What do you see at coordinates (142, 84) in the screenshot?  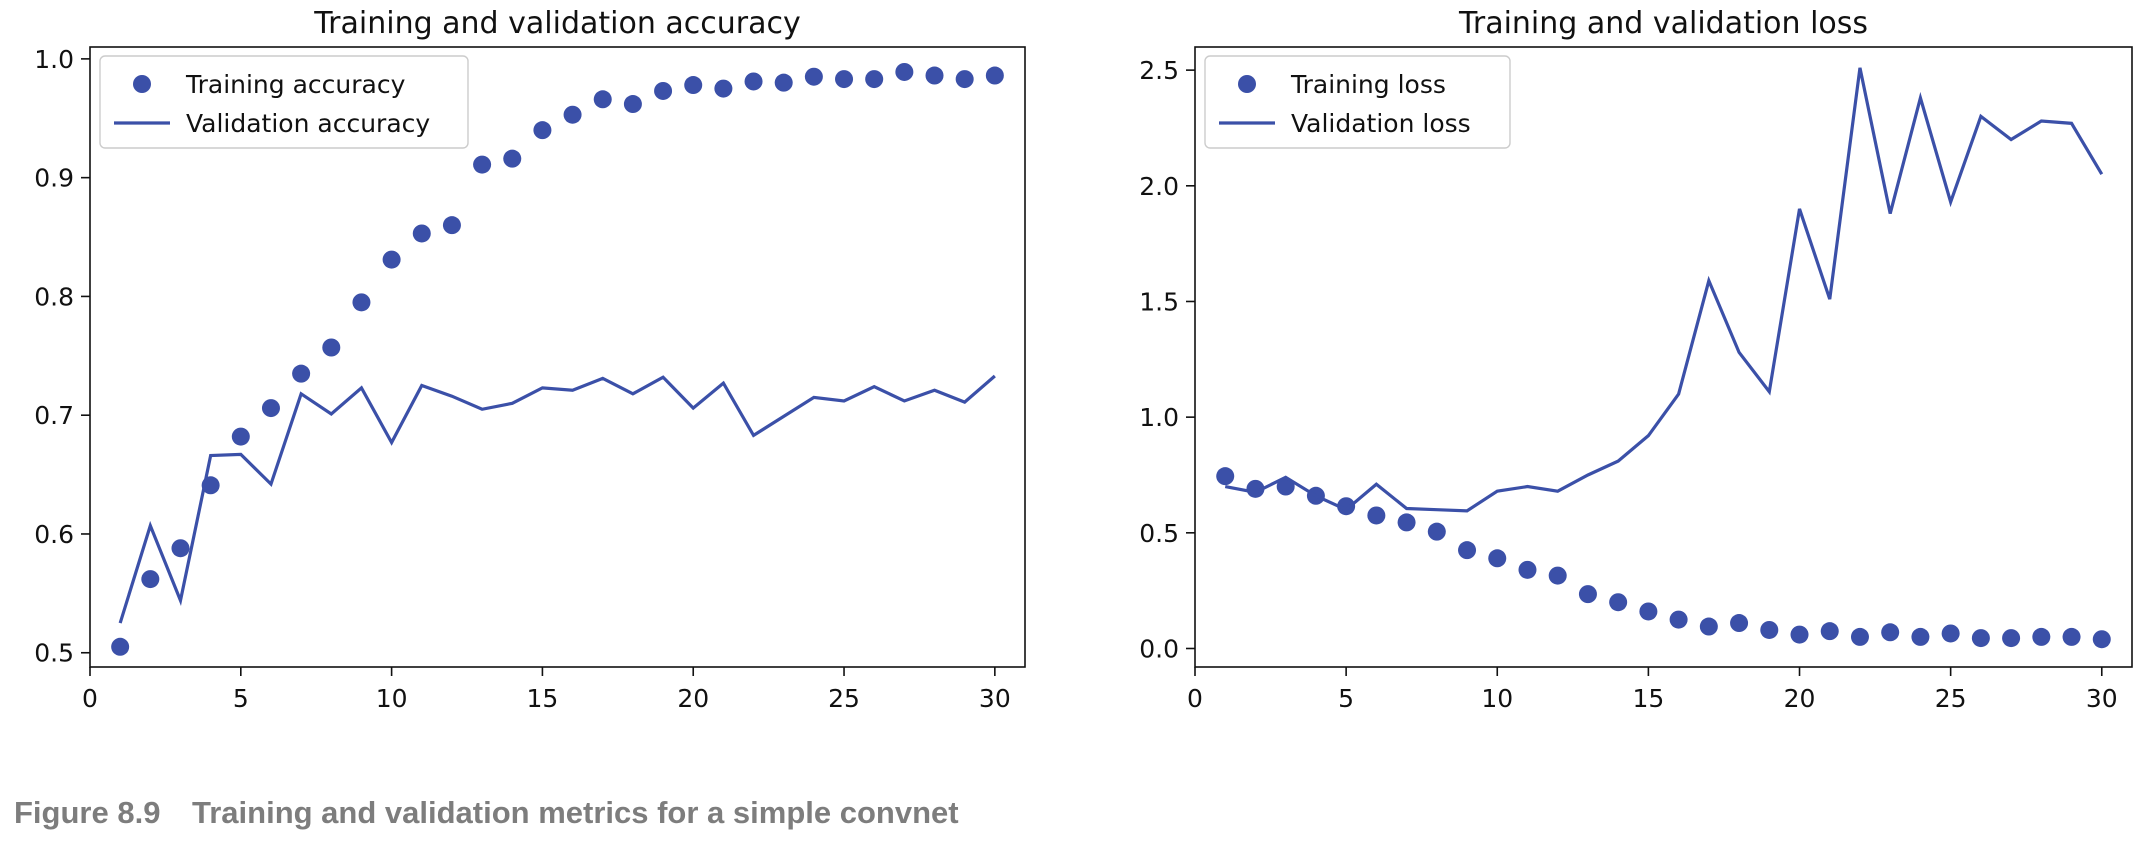 I see `accuracy-legend-marker-swatch` at bounding box center [142, 84].